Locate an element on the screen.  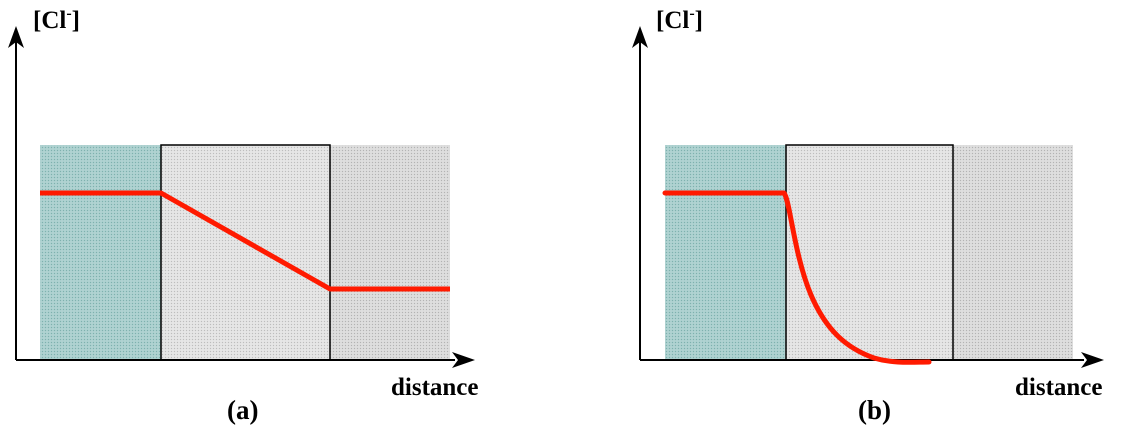
panel-caption: (b) is located at coordinates (874, 410).